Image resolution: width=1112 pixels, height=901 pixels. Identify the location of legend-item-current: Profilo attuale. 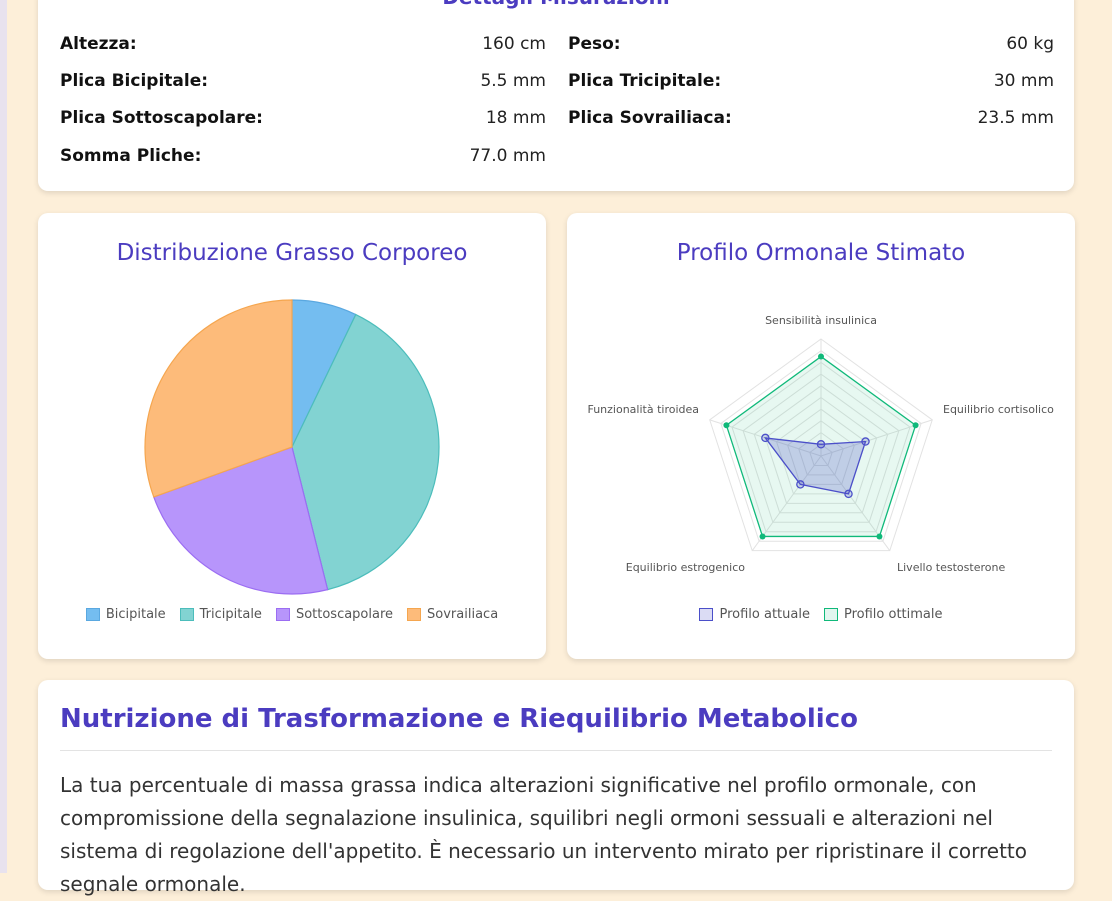
(754, 614).